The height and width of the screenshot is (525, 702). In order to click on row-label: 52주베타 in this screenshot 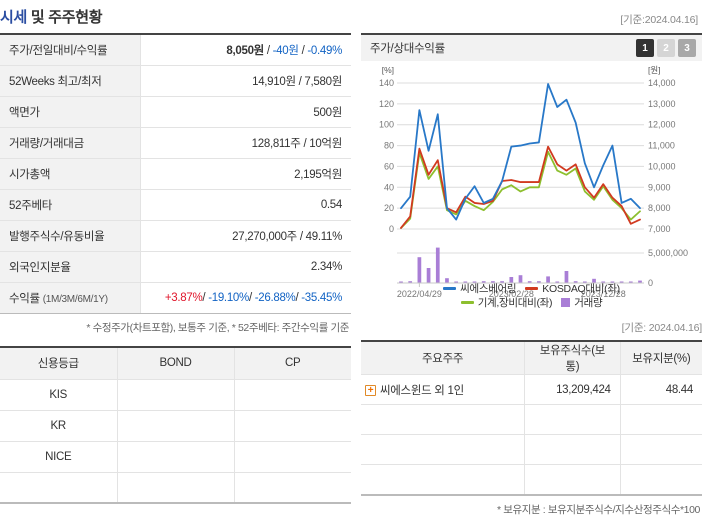, I will do `click(70, 205)`.